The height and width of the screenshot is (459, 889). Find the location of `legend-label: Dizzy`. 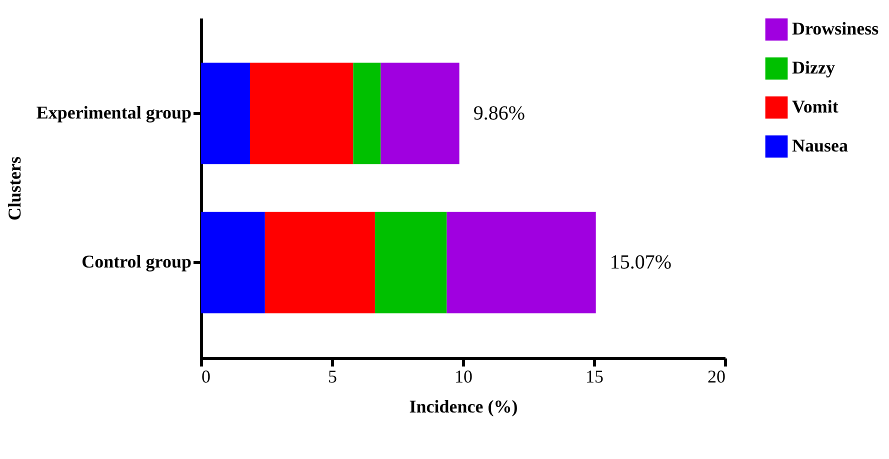

legend-label: Dizzy is located at coordinates (813, 68).